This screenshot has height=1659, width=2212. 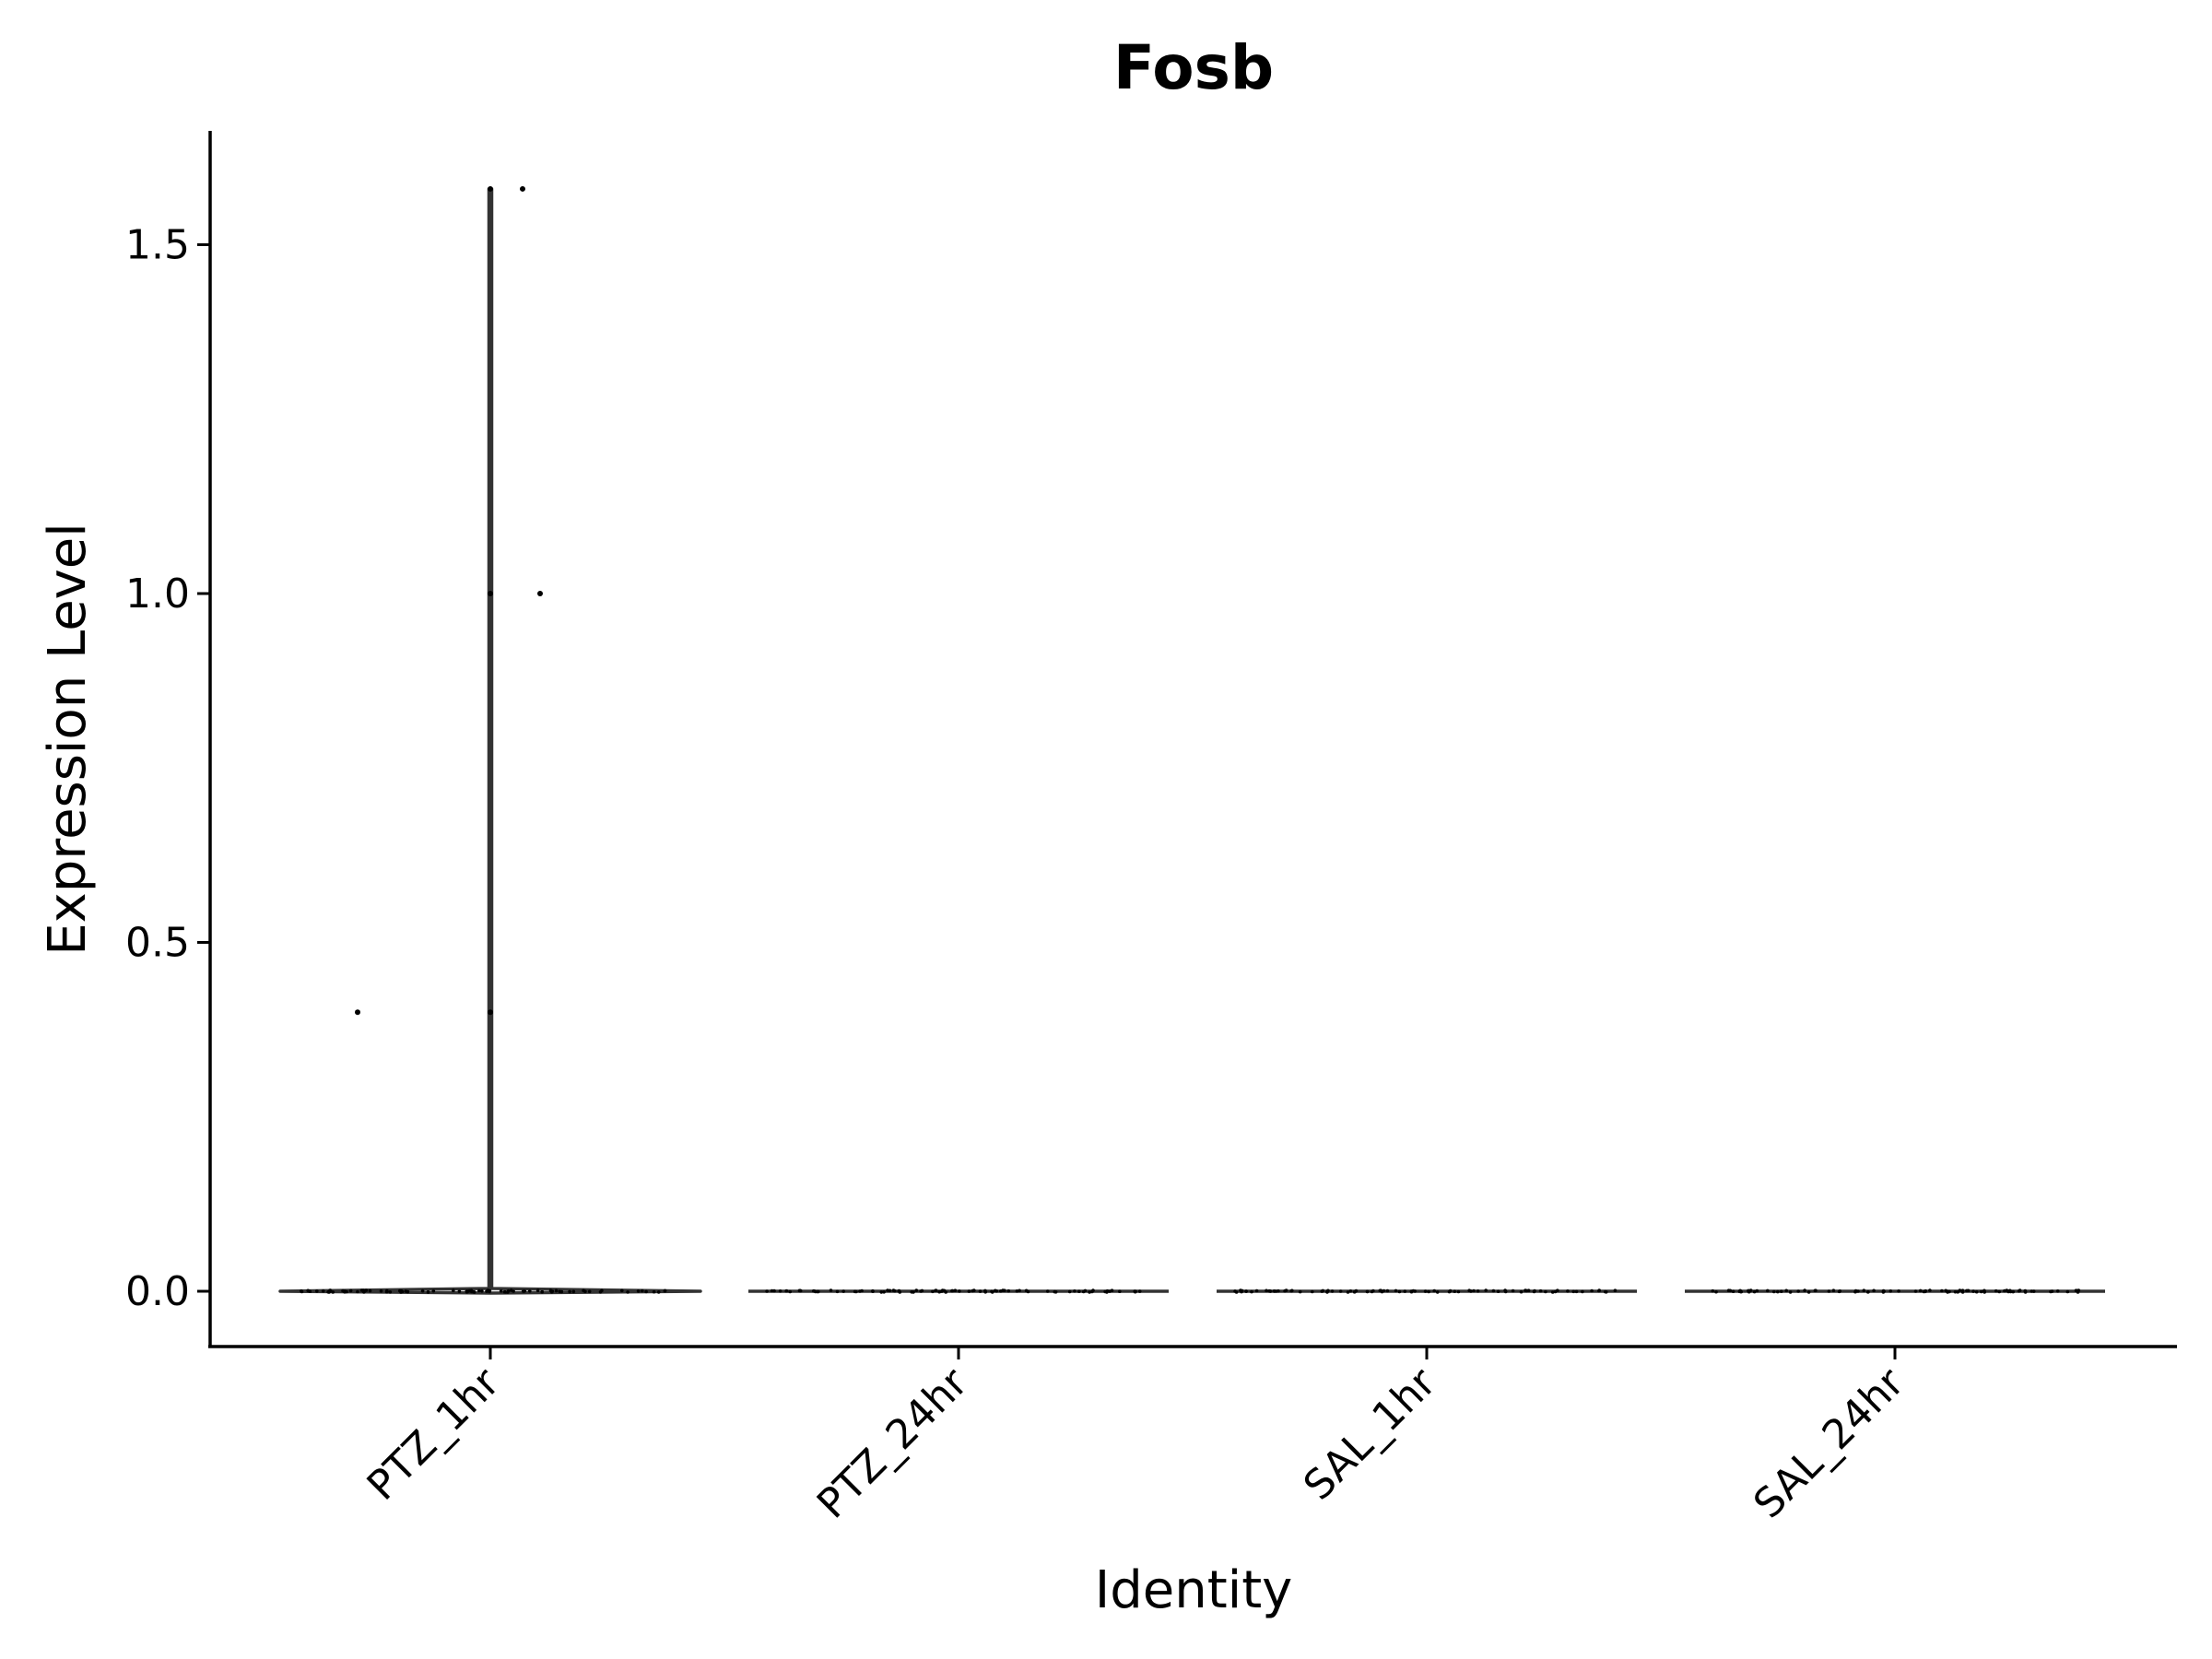 What do you see at coordinates (1193, 67) in the screenshot?
I see `chart-title: Fosb` at bounding box center [1193, 67].